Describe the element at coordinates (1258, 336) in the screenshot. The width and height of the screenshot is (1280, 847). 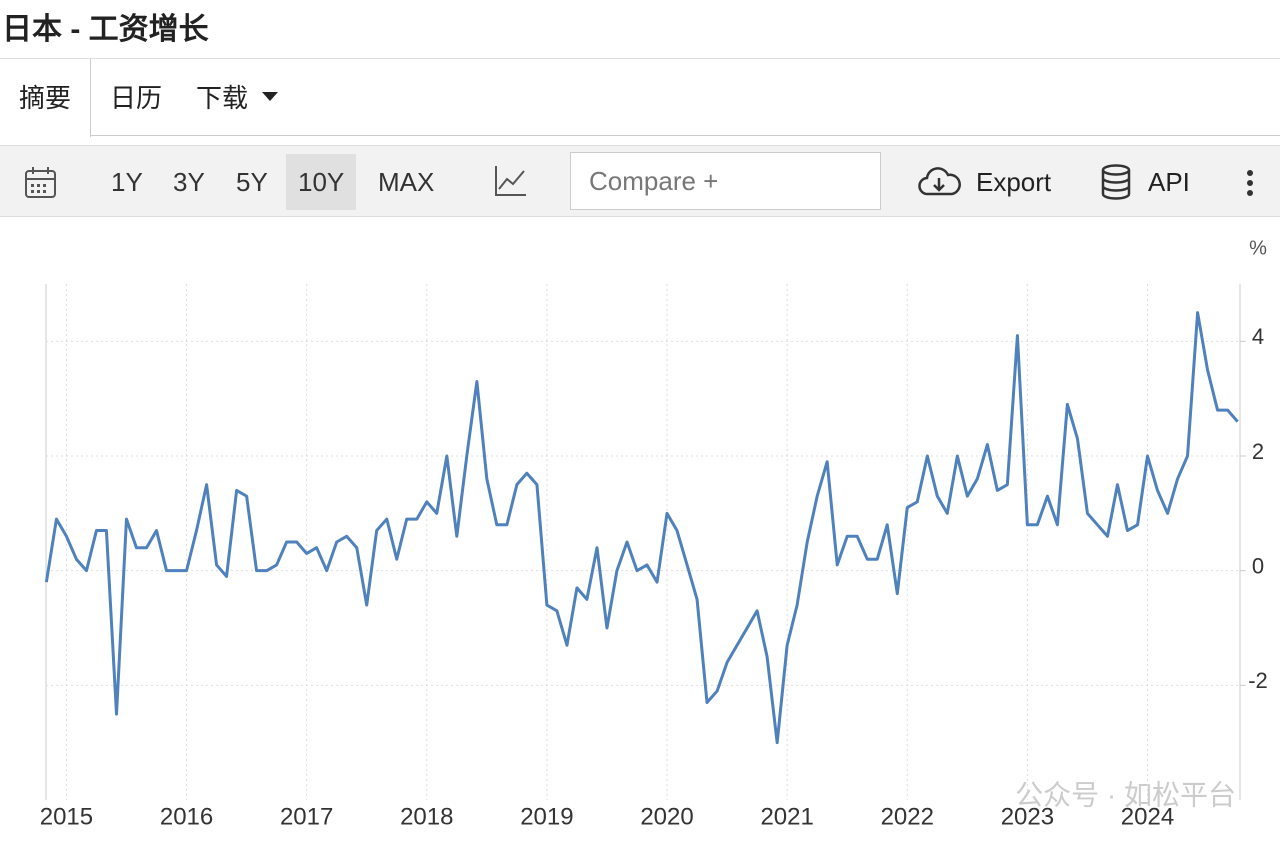
I see `y-tick-label: 4` at that location.